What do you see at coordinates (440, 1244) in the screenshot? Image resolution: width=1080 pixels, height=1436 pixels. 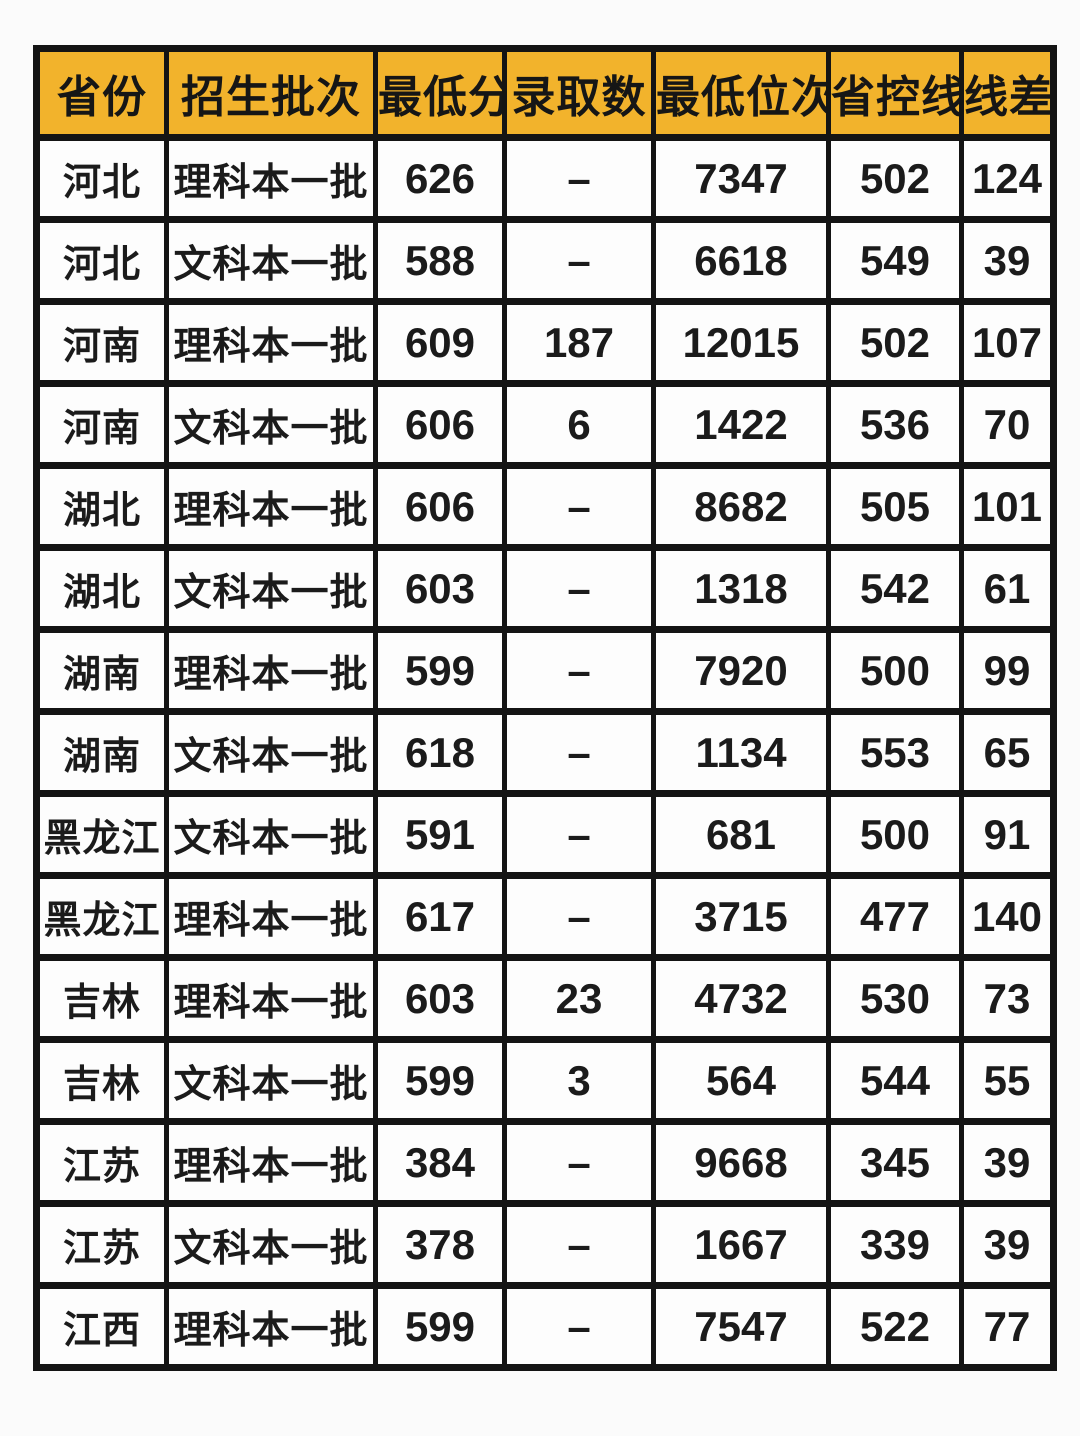 I see `cell-min-score: 378` at bounding box center [440, 1244].